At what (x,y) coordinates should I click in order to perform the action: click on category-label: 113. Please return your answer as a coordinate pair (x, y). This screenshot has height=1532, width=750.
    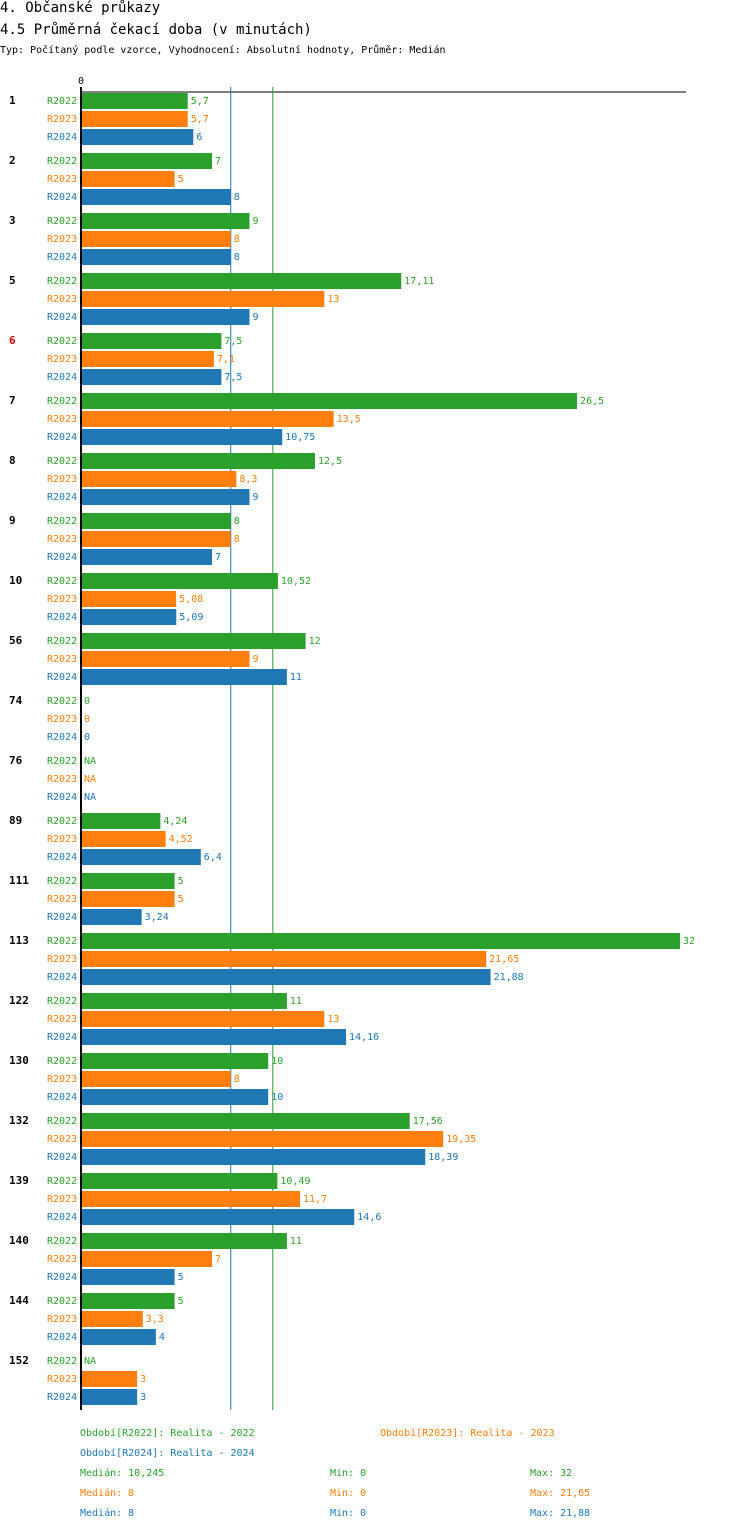
    Looking at the image, I should click on (19, 940).